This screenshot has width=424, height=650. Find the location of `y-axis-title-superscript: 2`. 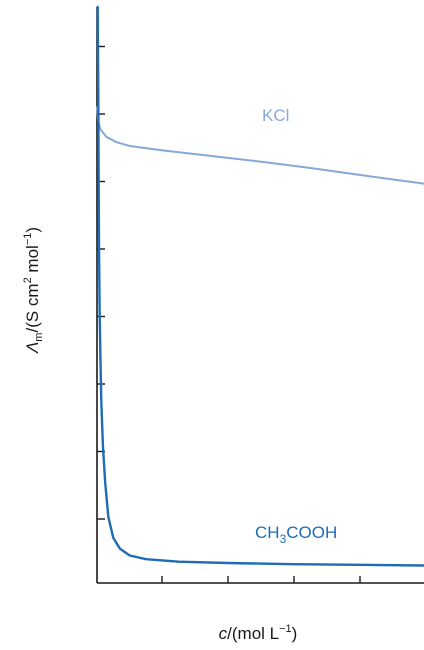

y-axis-title-superscript: 2 is located at coordinates (28, 280).